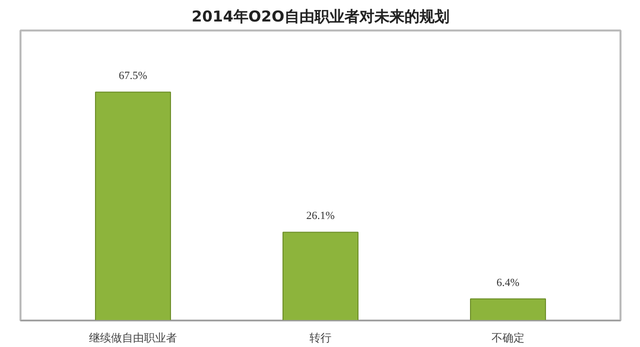  Describe the element at coordinates (133, 76) in the screenshot. I see `data-label: 67.5%` at that location.